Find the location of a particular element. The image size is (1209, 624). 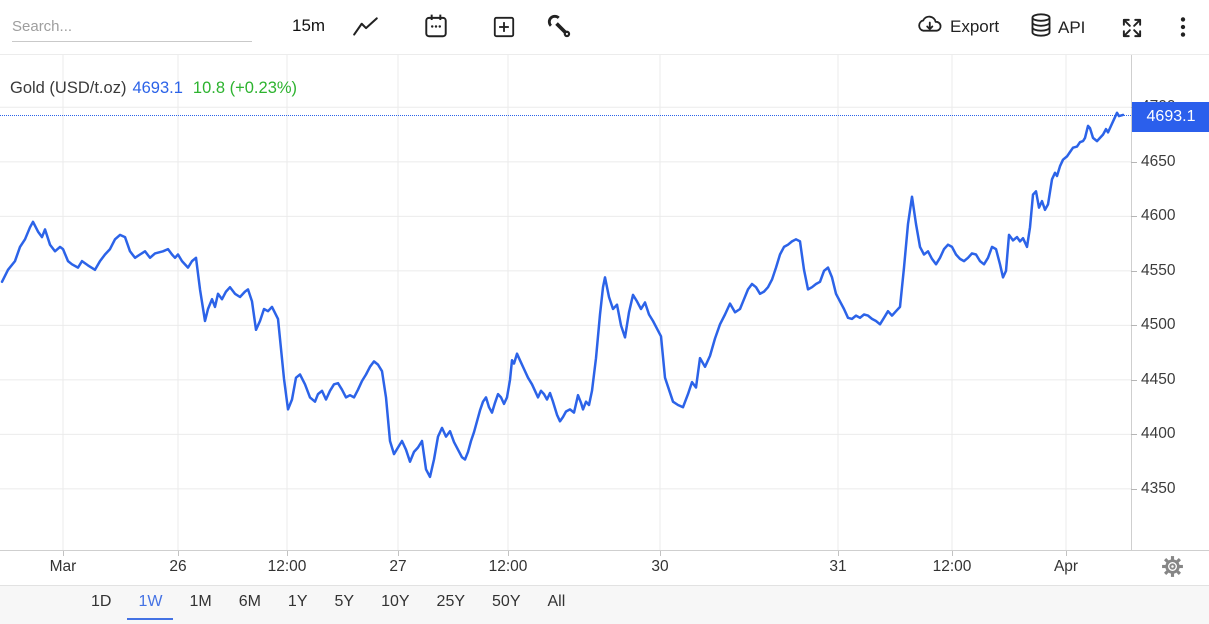

kebab-menu-icon is located at coordinates (1183, 30).